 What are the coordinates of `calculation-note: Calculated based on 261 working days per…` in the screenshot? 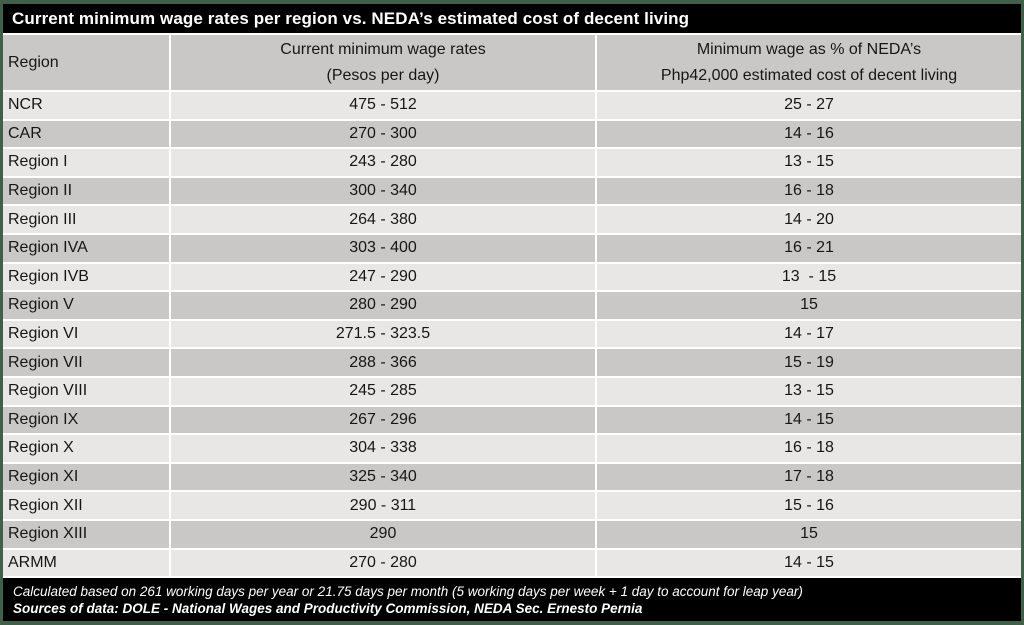 It's located at (408, 591).